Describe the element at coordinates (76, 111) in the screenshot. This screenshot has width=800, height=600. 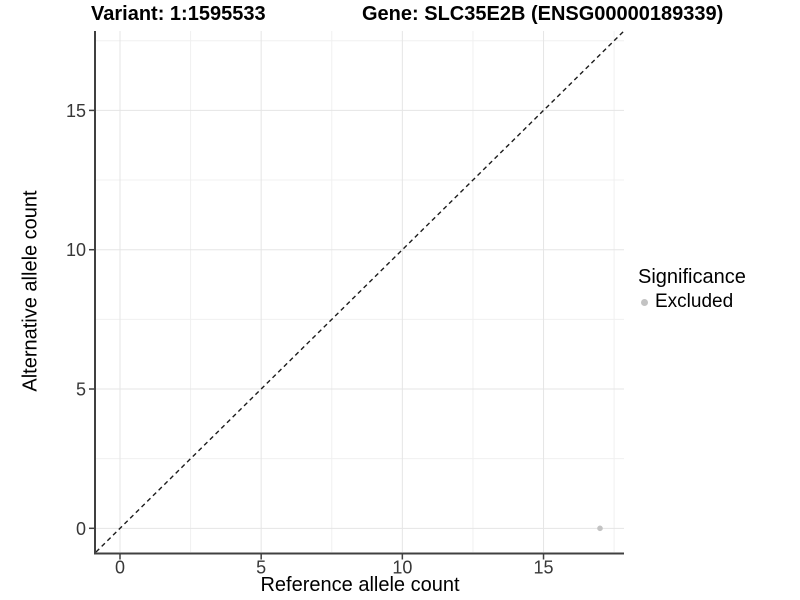
I see `y-tick-label: 15` at that location.